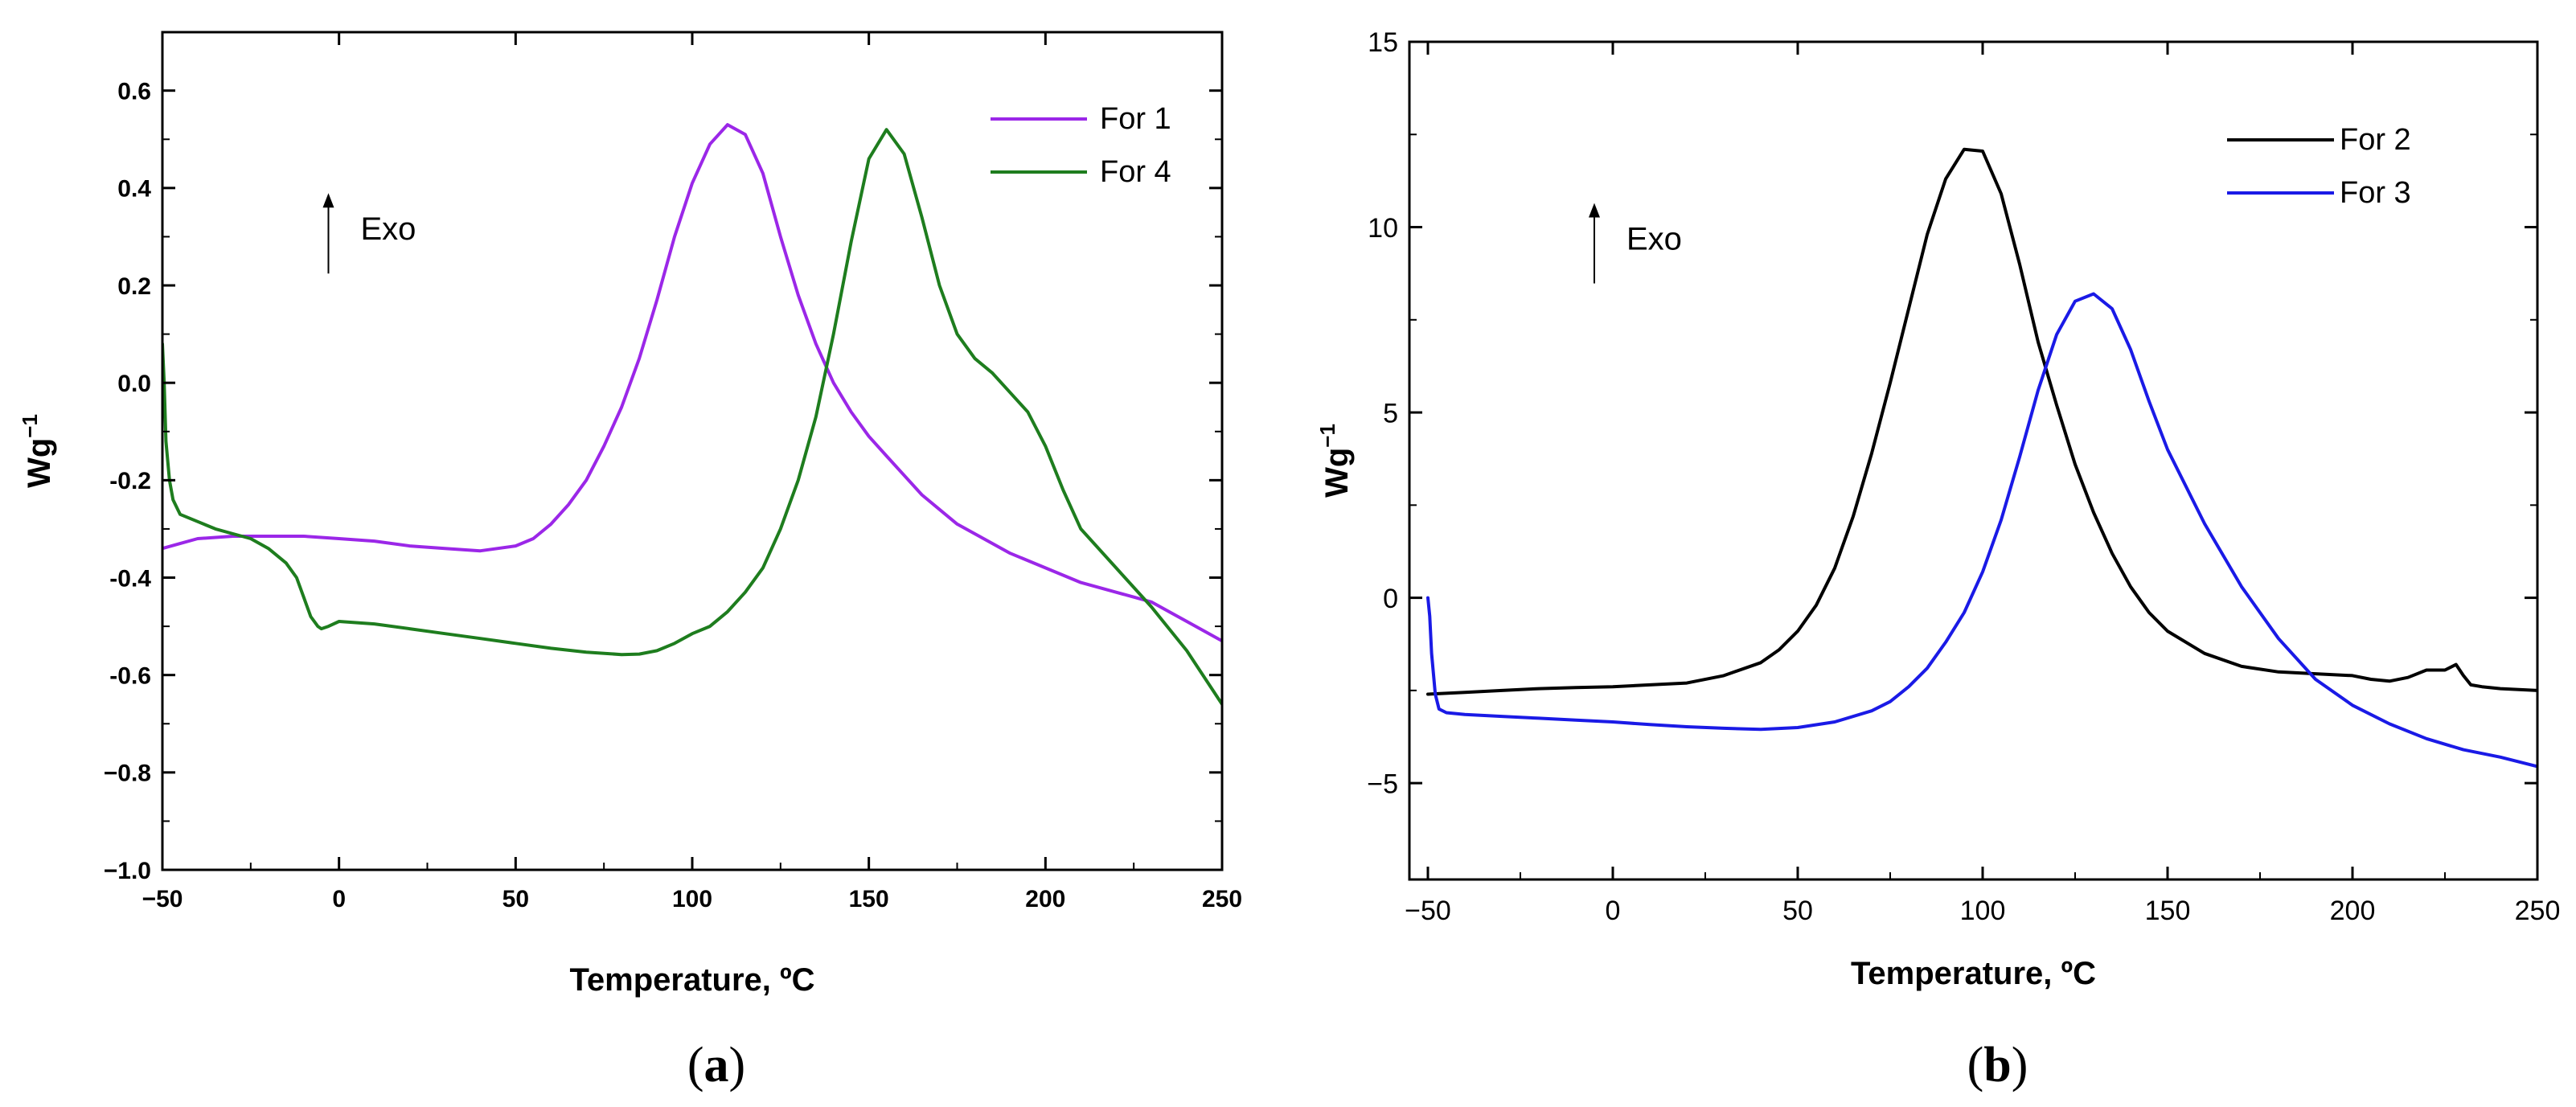 This screenshot has width=2576, height=1107. I want to click on chart-b-x-tick-label: 50, so click(1797, 911).